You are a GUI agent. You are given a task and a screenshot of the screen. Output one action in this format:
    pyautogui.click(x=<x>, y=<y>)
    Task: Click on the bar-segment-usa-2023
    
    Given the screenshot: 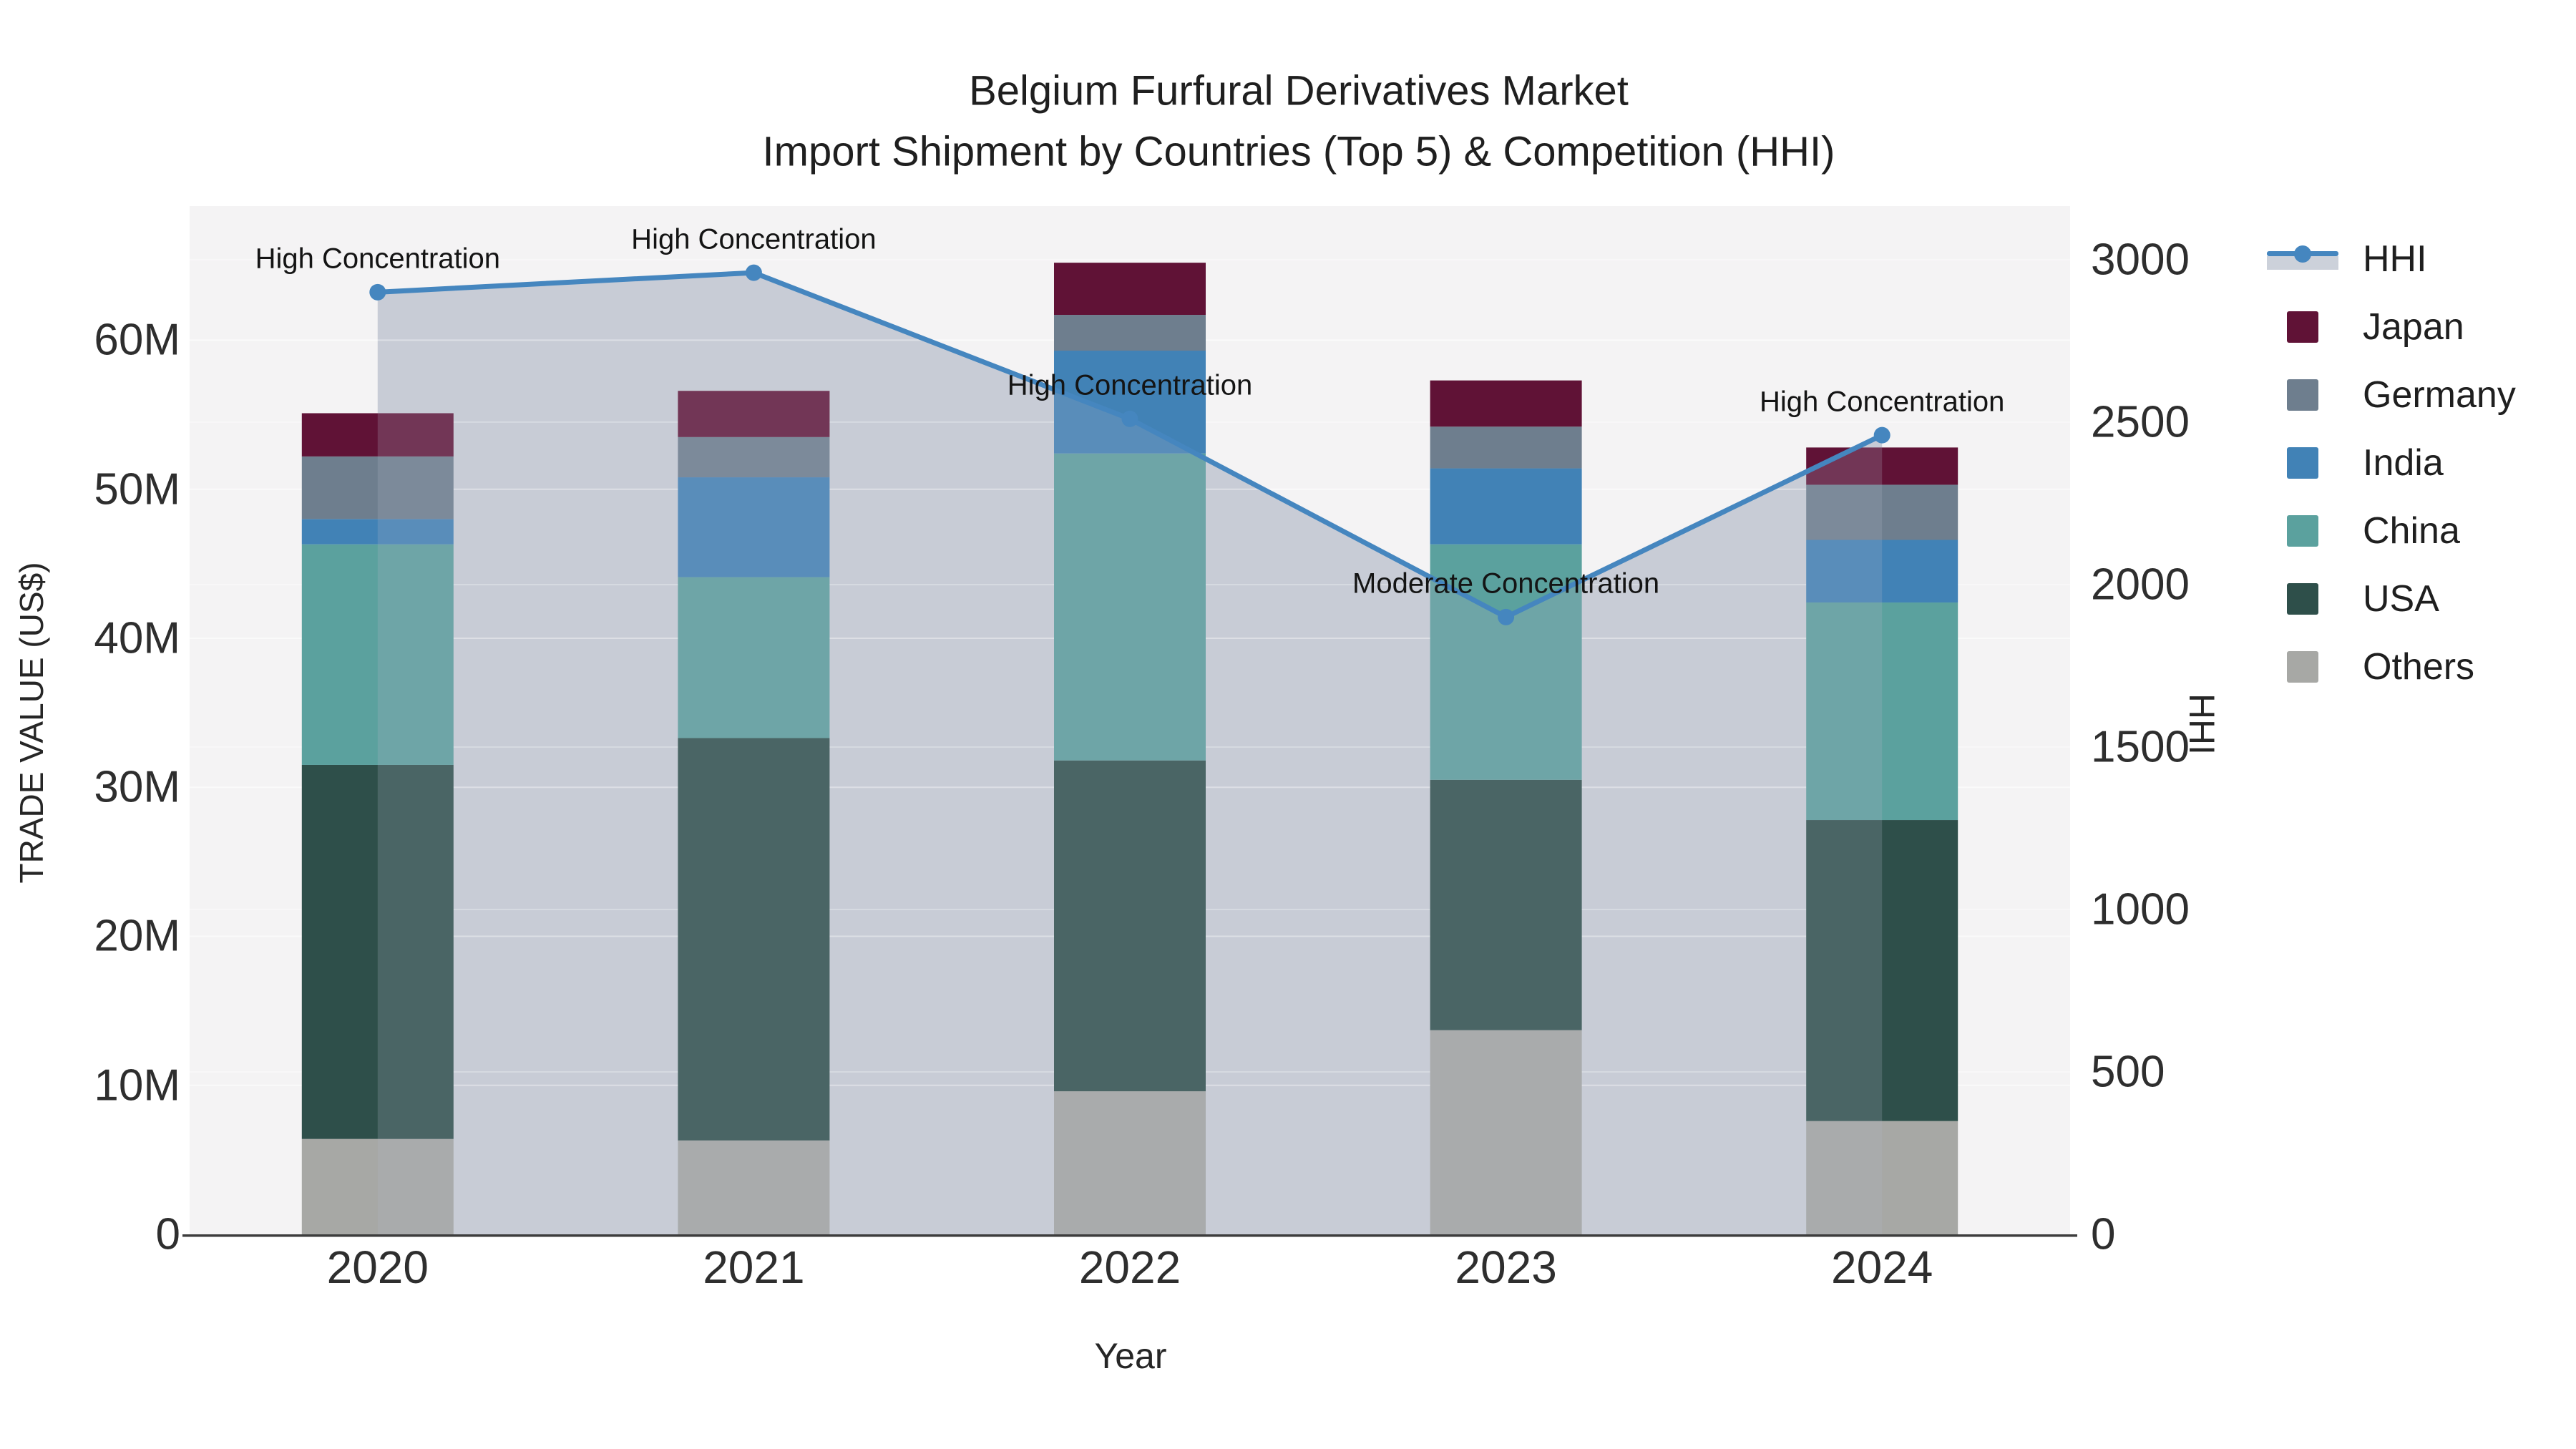 What is the action you would take?
    pyautogui.click(x=1506, y=904)
    